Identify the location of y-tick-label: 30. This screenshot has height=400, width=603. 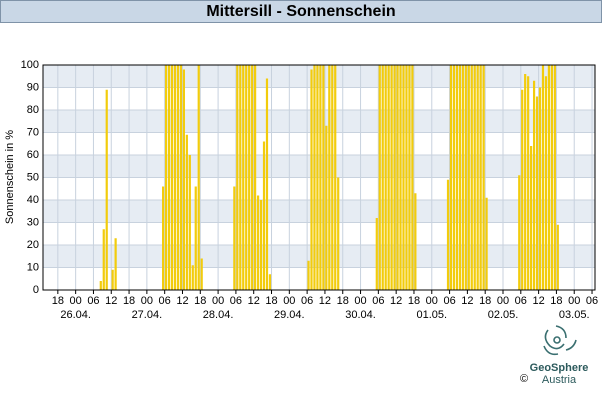
(33, 222).